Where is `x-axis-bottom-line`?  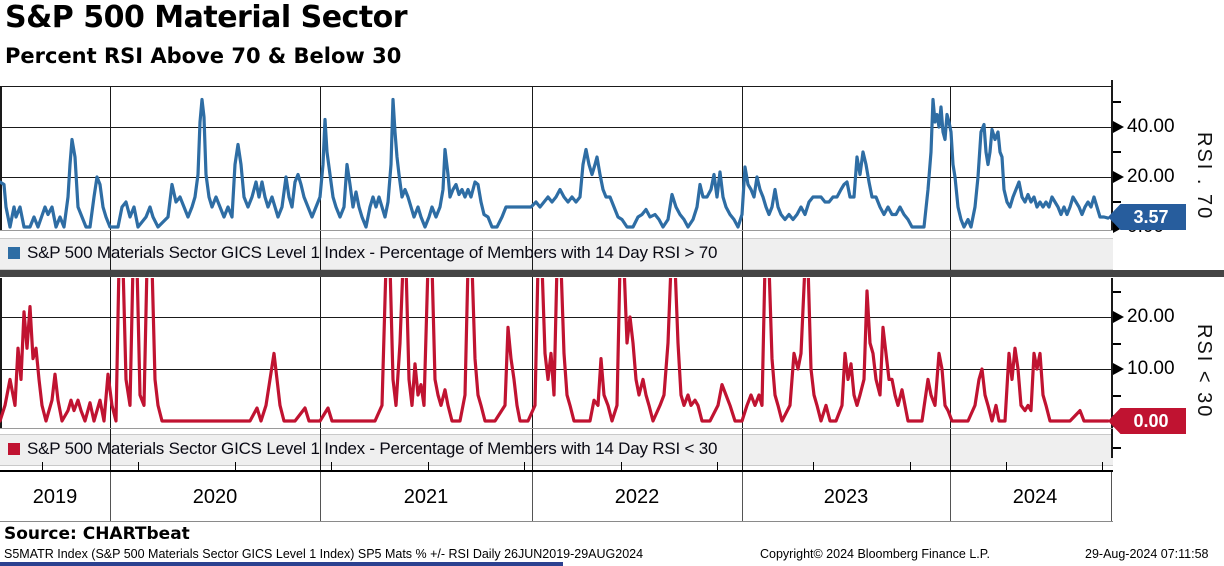 x-axis-bottom-line is located at coordinates (556, 521).